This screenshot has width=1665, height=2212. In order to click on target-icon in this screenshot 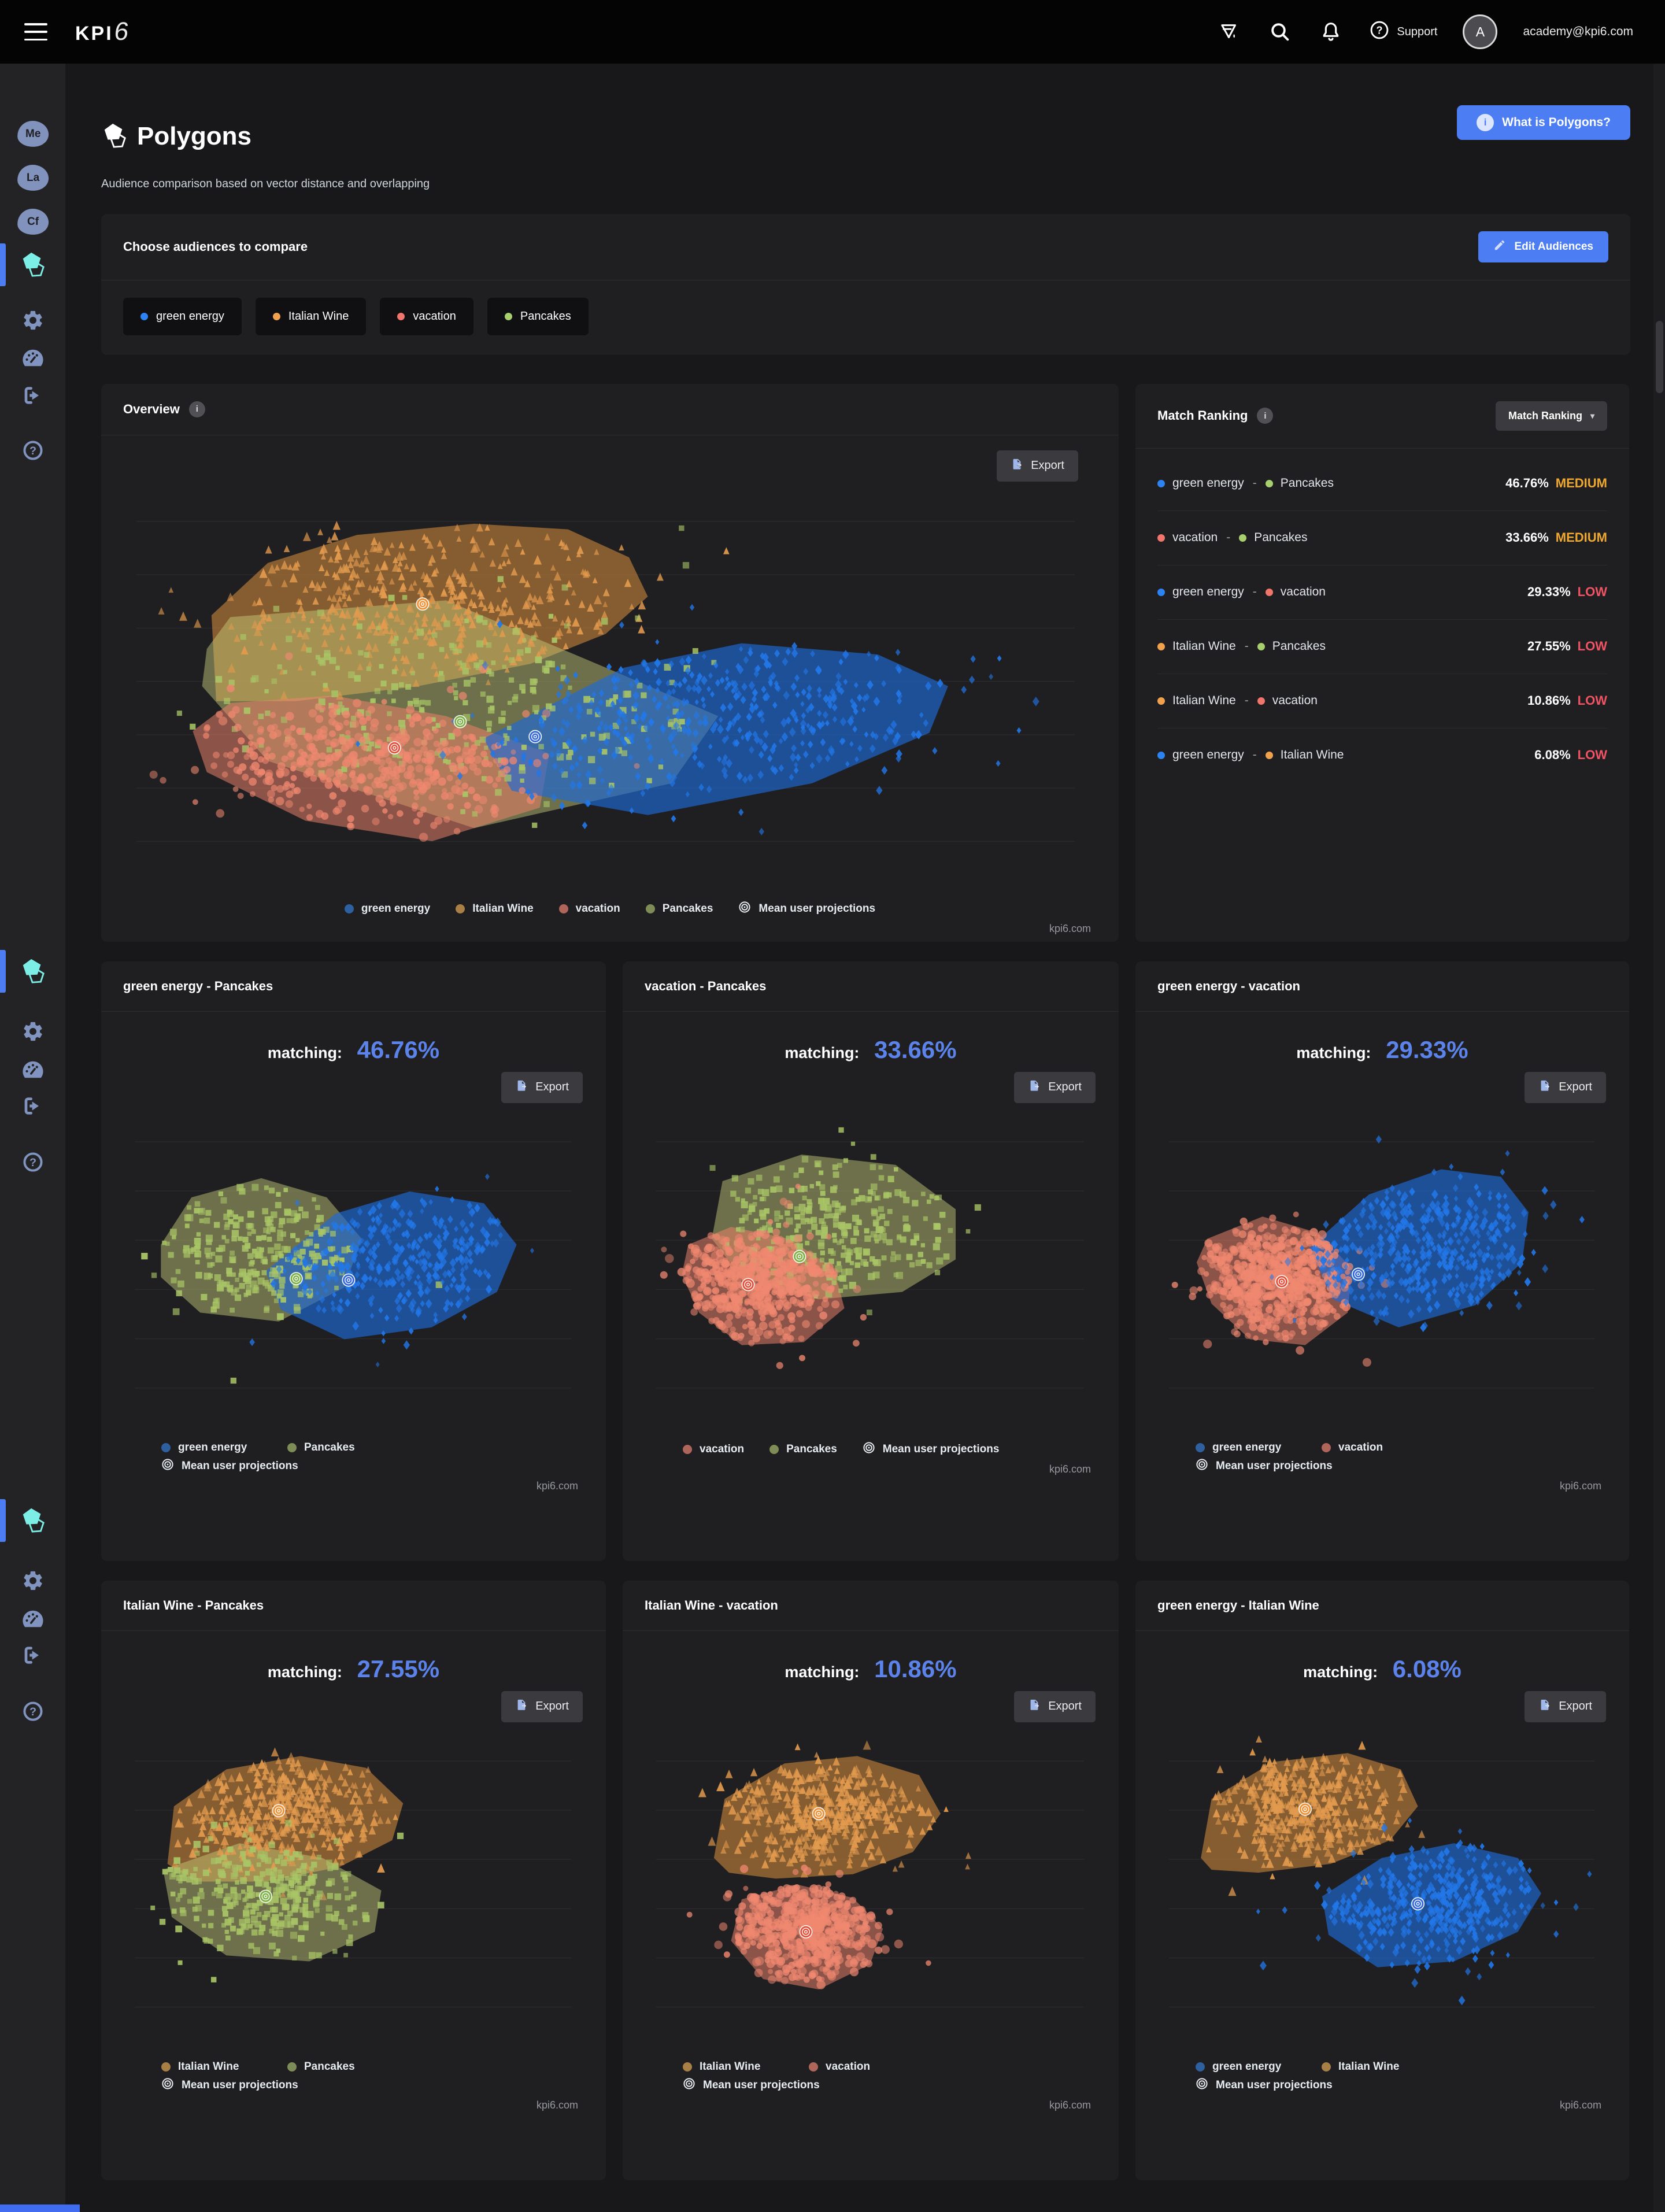, I will do `click(689, 2085)`.